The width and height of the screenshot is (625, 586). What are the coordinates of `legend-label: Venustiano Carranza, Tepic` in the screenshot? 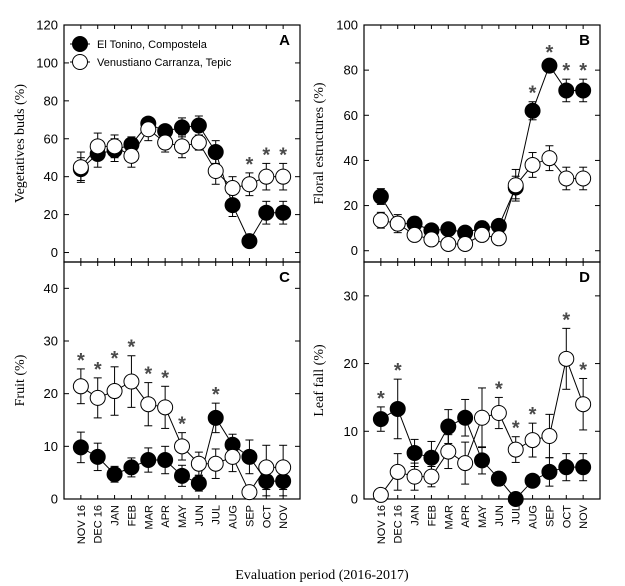 It's located at (164, 63).